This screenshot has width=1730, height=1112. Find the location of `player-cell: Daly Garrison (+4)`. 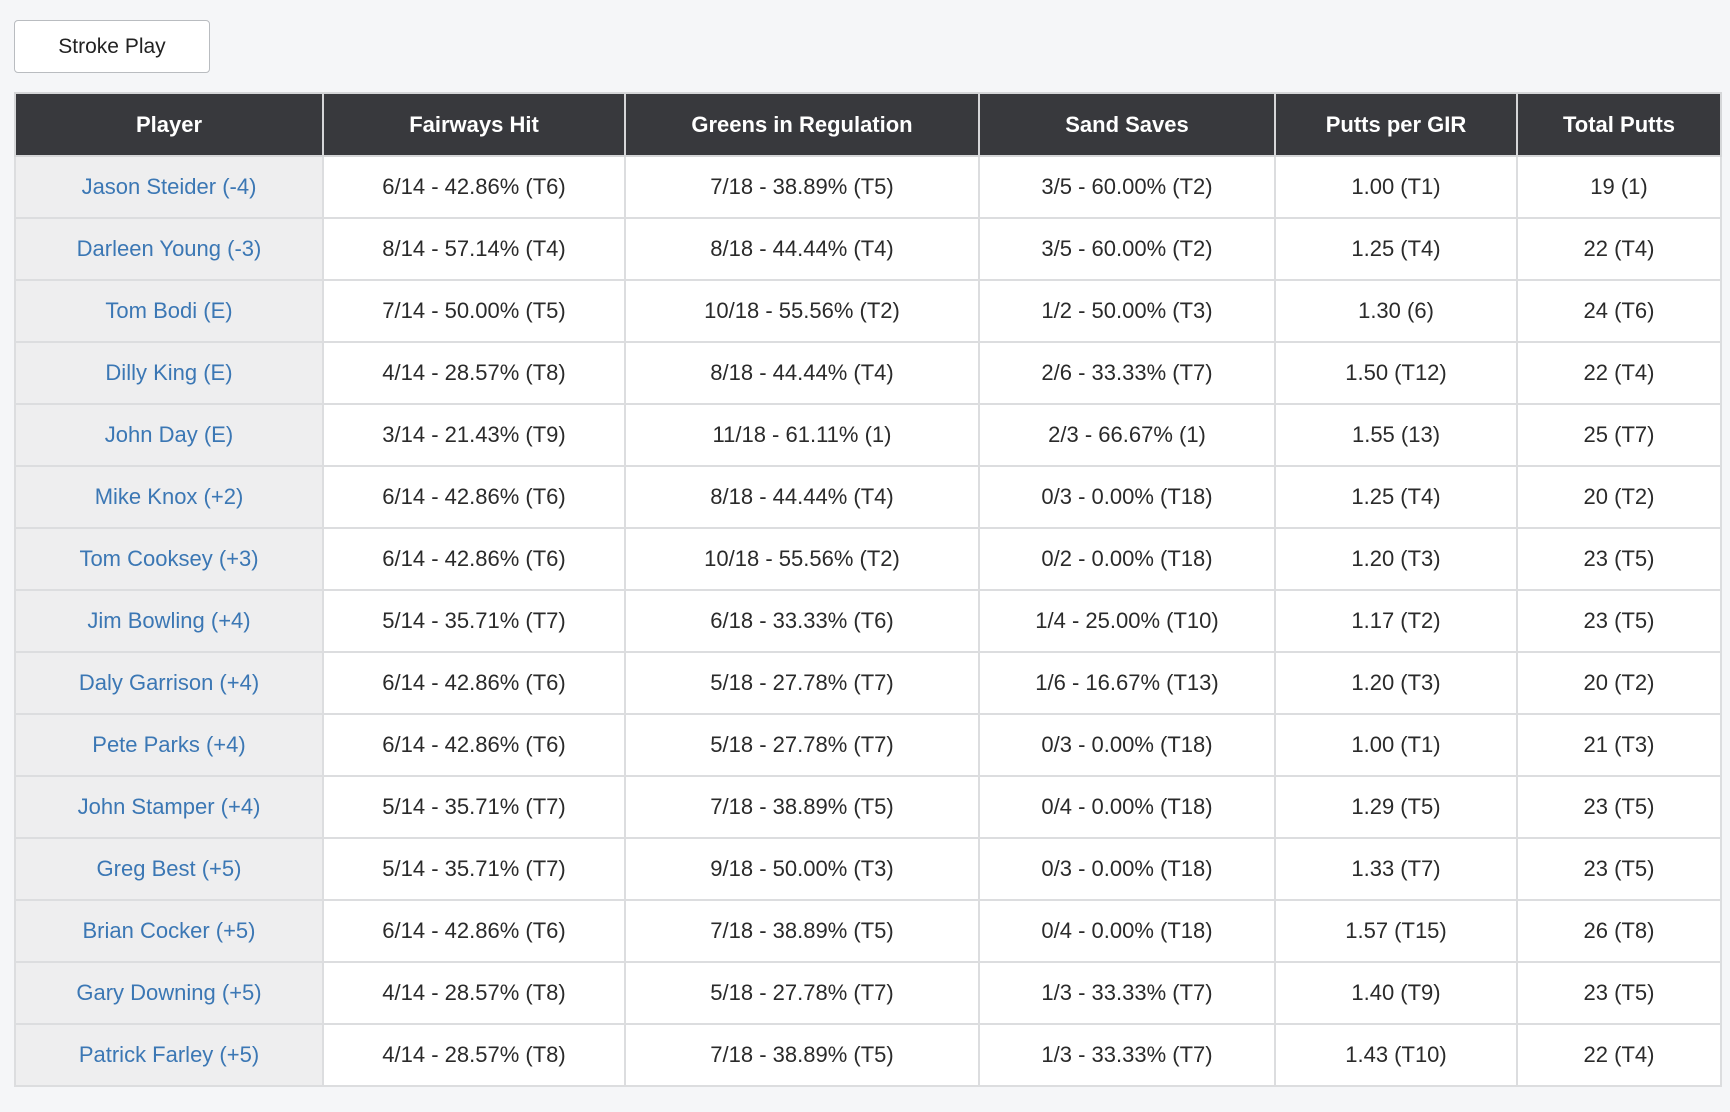

player-cell: Daly Garrison (+4) is located at coordinates (169, 683).